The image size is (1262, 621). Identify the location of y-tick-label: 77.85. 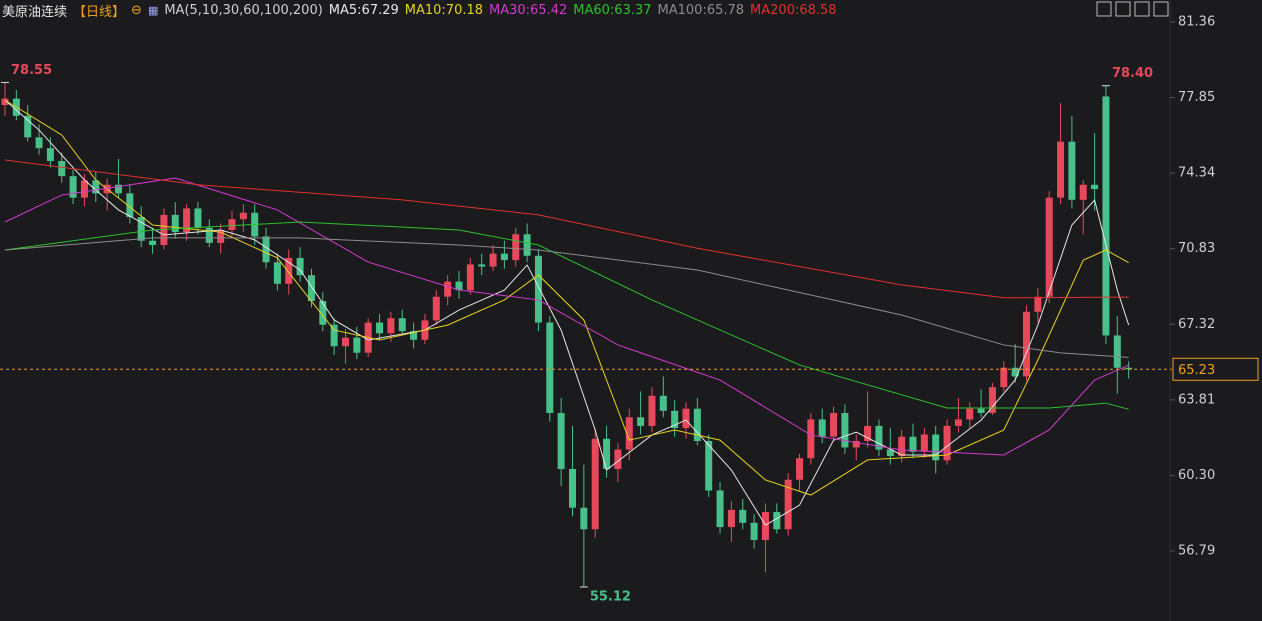
(1196, 97).